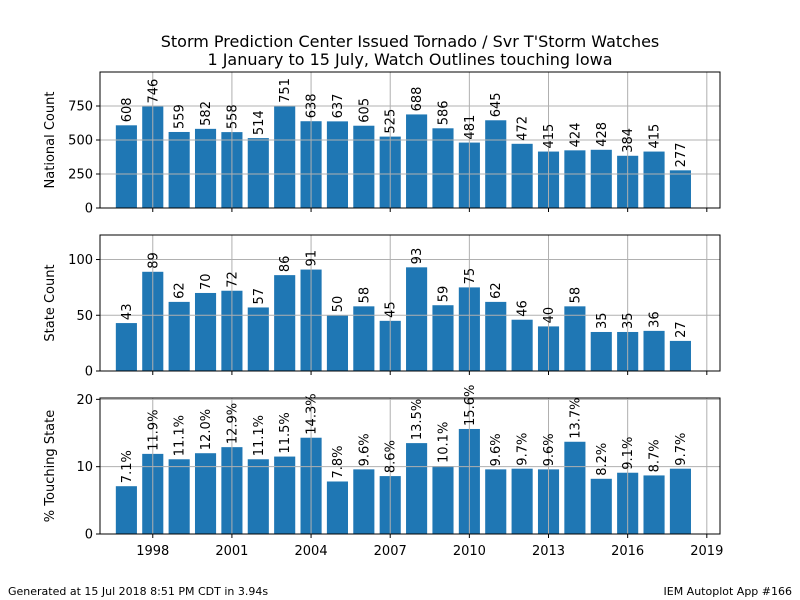 The width and height of the screenshot is (800, 600). I want to click on bar-label-1997: 7.1%, so click(127, 466).